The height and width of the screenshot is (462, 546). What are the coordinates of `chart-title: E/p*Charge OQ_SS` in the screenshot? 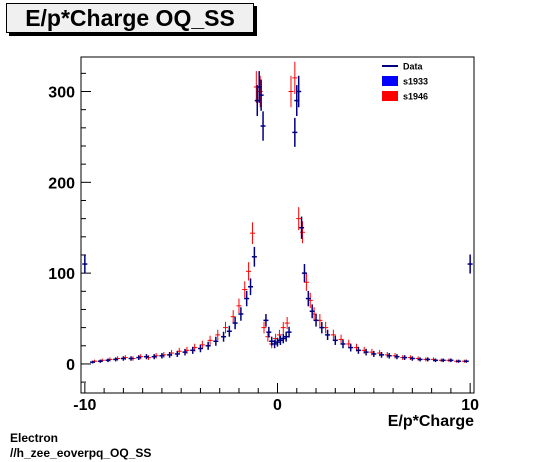 It's located at (130, 18).